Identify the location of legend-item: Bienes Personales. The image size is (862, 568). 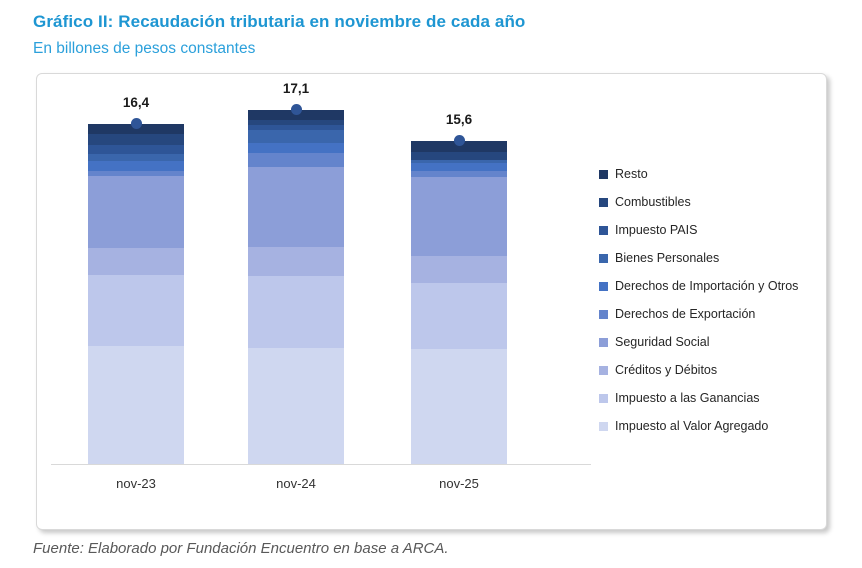
(698, 258).